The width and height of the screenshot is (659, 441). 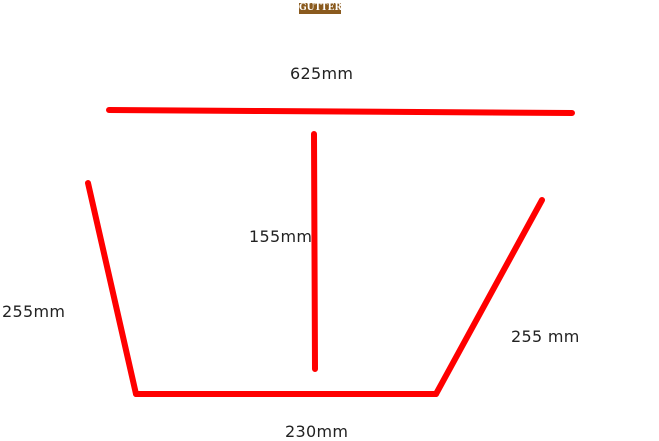 I want to click on base-width-label: 230mm, so click(x=316, y=431).